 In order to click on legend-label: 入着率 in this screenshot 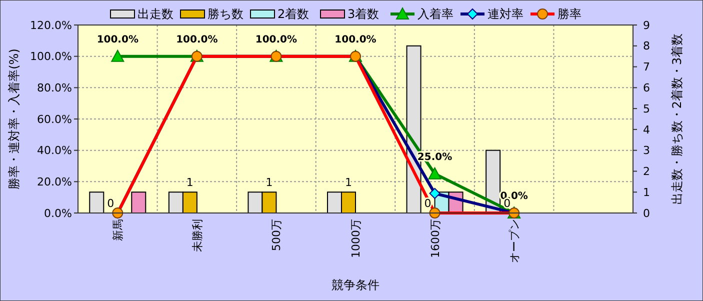, I will do `click(436, 14)`.